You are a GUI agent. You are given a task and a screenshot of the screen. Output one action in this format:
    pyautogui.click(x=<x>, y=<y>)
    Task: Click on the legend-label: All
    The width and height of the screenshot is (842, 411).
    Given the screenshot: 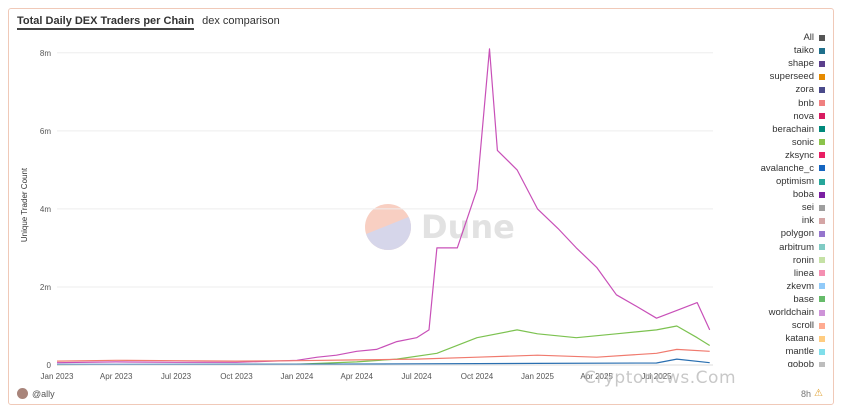 What is the action you would take?
    pyautogui.click(x=808, y=38)
    